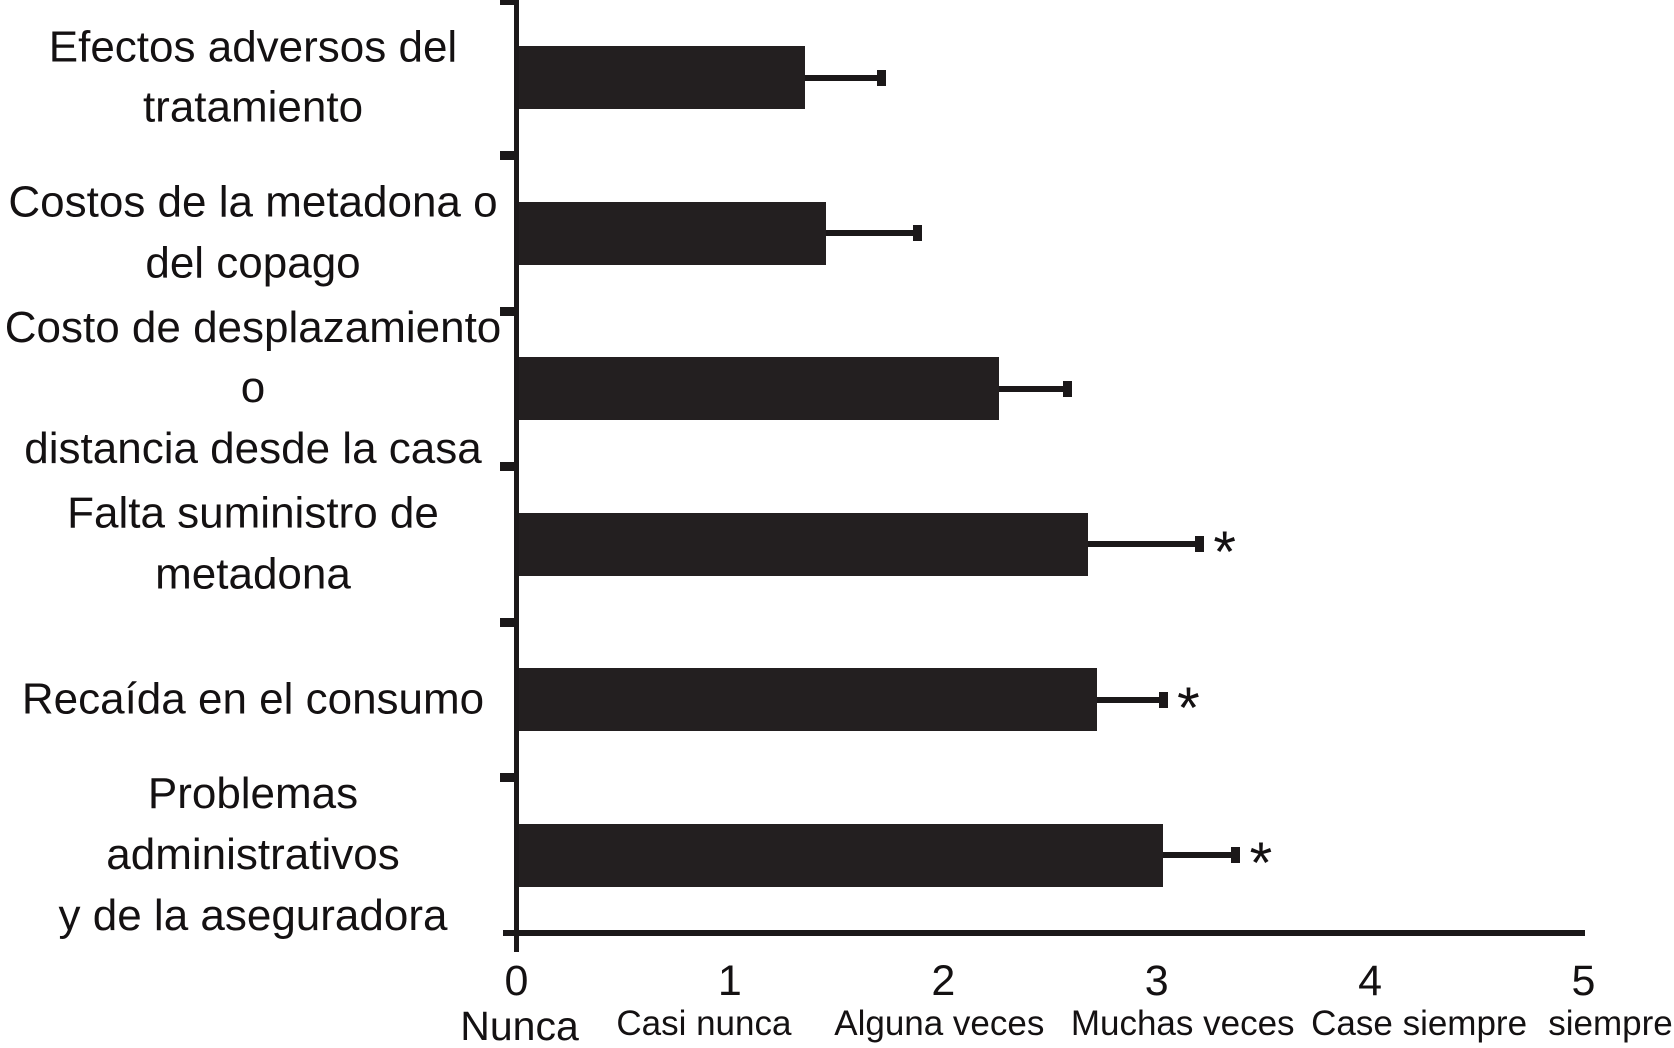 The image size is (1674, 1048). Describe the element at coordinates (939, 1023) in the screenshot. I see `x-tick-word: Alguna veces` at that location.